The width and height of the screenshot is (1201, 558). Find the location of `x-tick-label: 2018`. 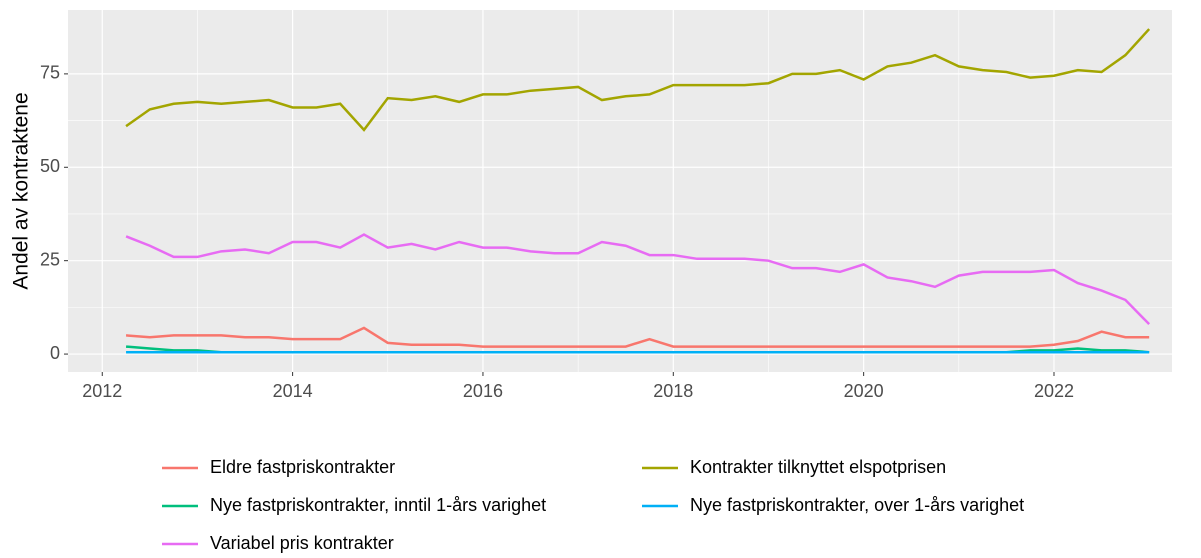

x-tick-label: 2018 is located at coordinates (673, 391).